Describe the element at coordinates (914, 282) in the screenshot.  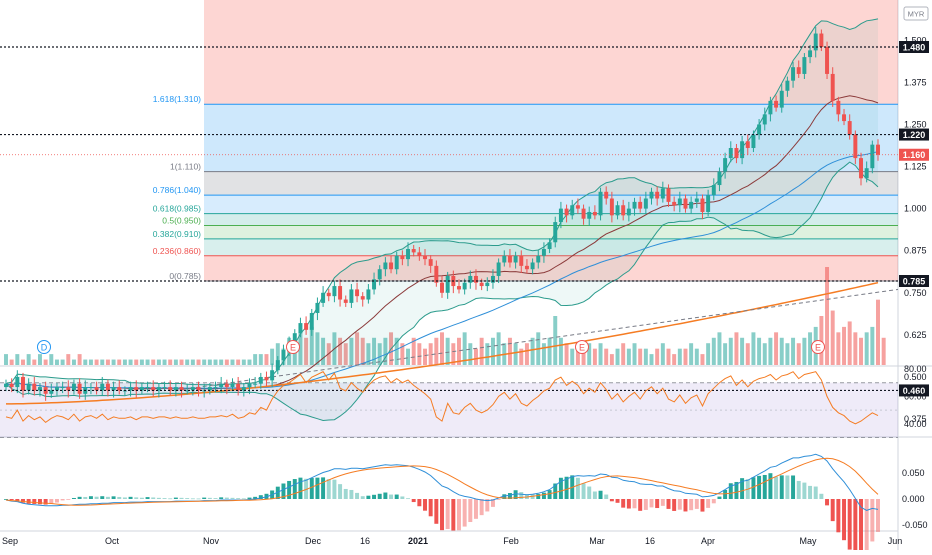
I see `horizontal-line-label: 0.785` at that location.